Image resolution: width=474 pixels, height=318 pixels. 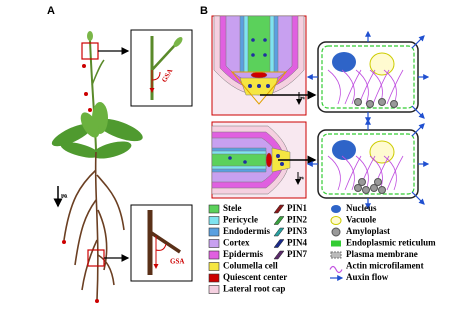 What do you see at coordinates (361, 208) in the screenshot?
I see `legend-label: Nucleus` at bounding box center [361, 208].